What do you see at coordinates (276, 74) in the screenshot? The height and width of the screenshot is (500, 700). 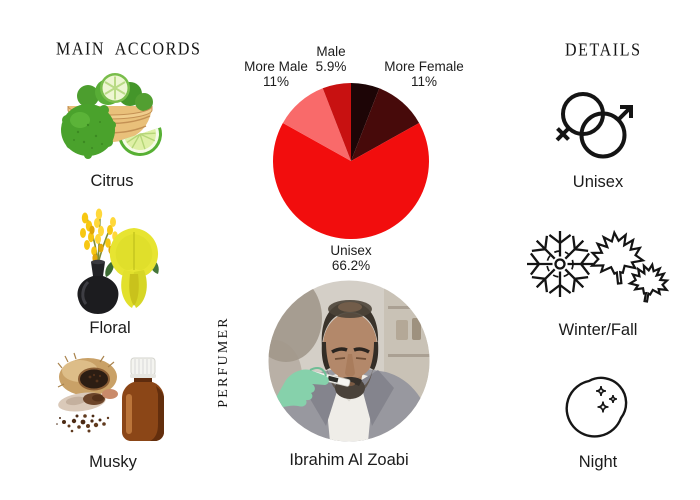 I see `pie-label-more-male: More Male 11%` at bounding box center [276, 74].